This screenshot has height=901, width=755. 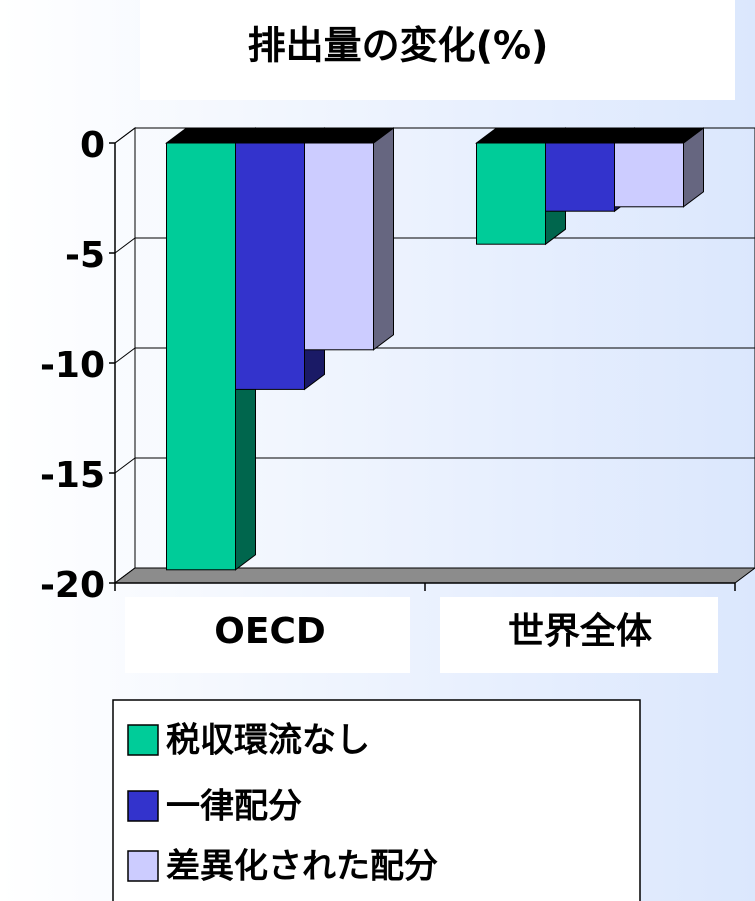 I want to click on chart-title: 排出量の変化(%), so click(x=398, y=46).